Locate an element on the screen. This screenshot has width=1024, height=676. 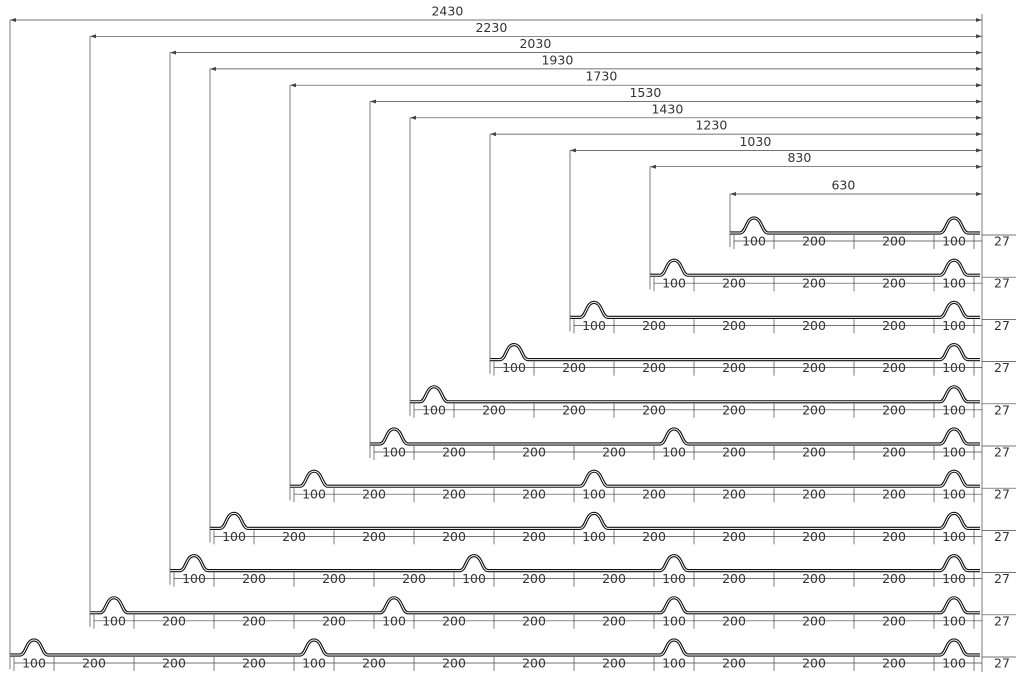
dimension-label: 630 is located at coordinates (843, 185).